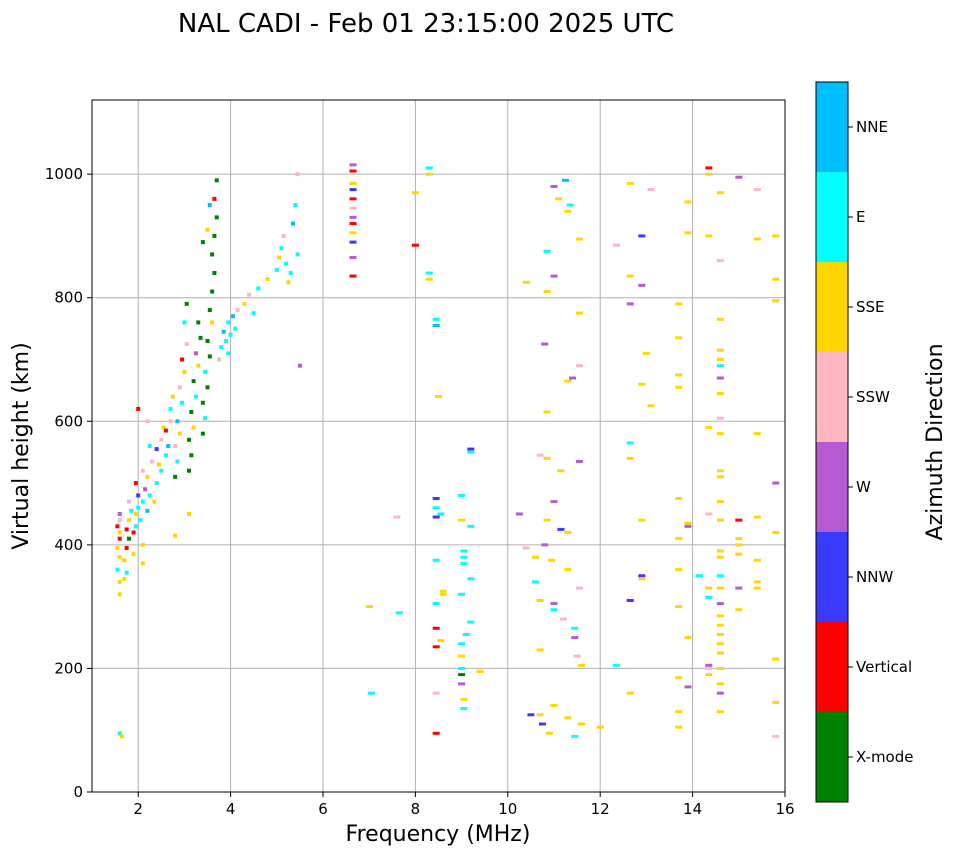  What do you see at coordinates (138, 809) in the screenshot?
I see `x-tick-label: 2` at bounding box center [138, 809].